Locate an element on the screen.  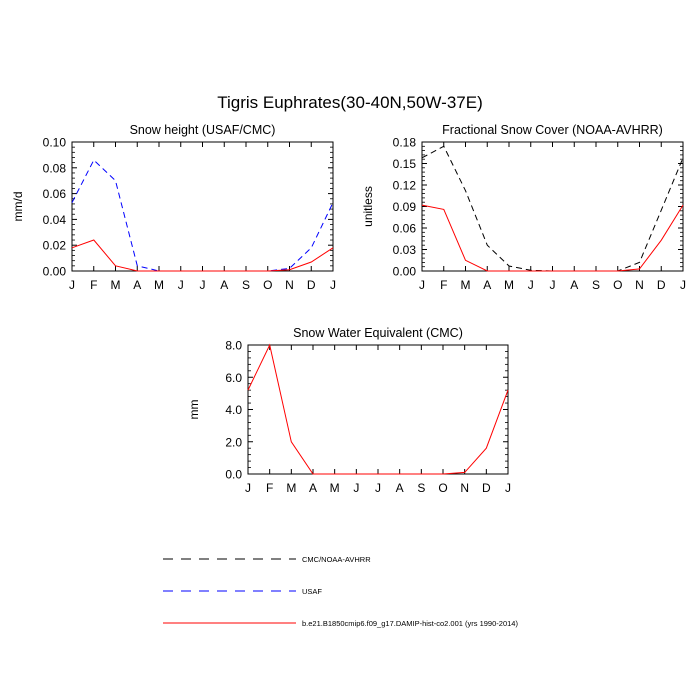
series-line-cmc is located at coordinates (552, 208).